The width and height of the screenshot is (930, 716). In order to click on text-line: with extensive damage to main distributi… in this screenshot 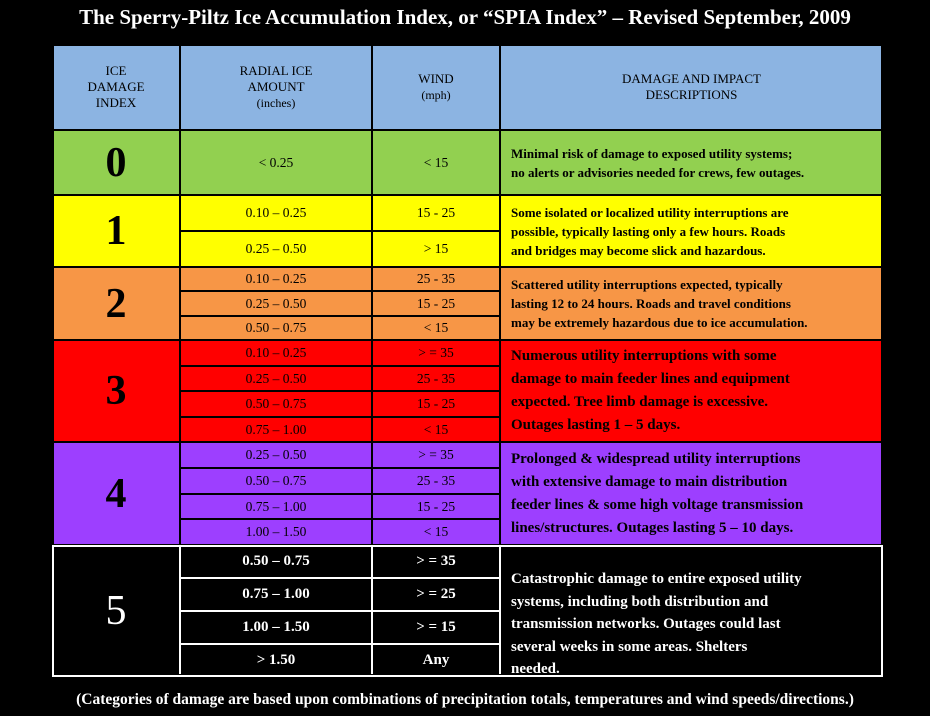, I will do `click(649, 481)`.